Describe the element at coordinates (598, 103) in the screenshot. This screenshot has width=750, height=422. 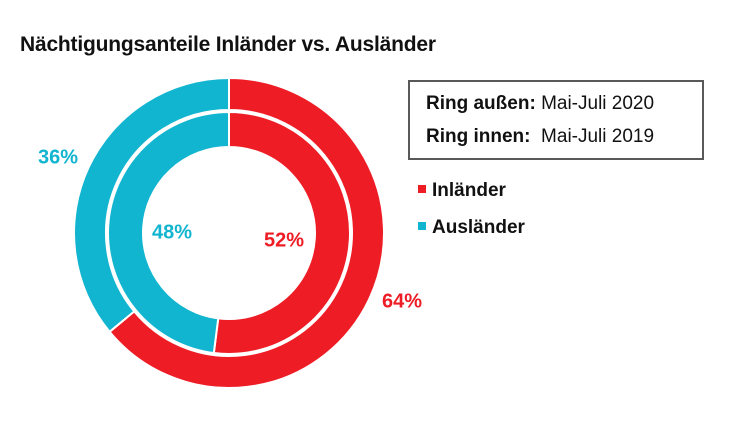
I see `outer-ring-period: Mai-Juli 2020` at that location.